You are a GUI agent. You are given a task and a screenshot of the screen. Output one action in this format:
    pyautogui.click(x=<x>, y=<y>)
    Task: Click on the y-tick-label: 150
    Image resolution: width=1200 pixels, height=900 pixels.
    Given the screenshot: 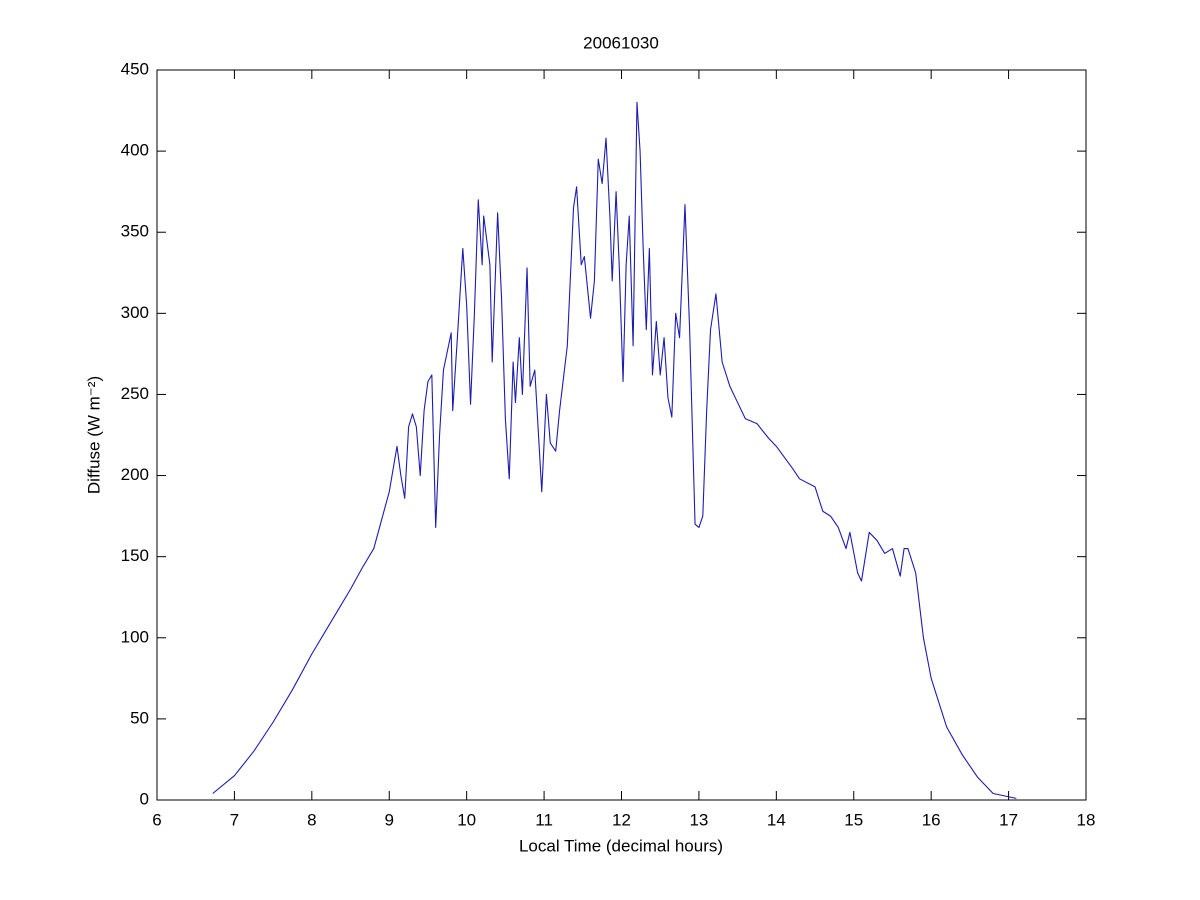 What is the action you would take?
    pyautogui.click(x=135, y=555)
    